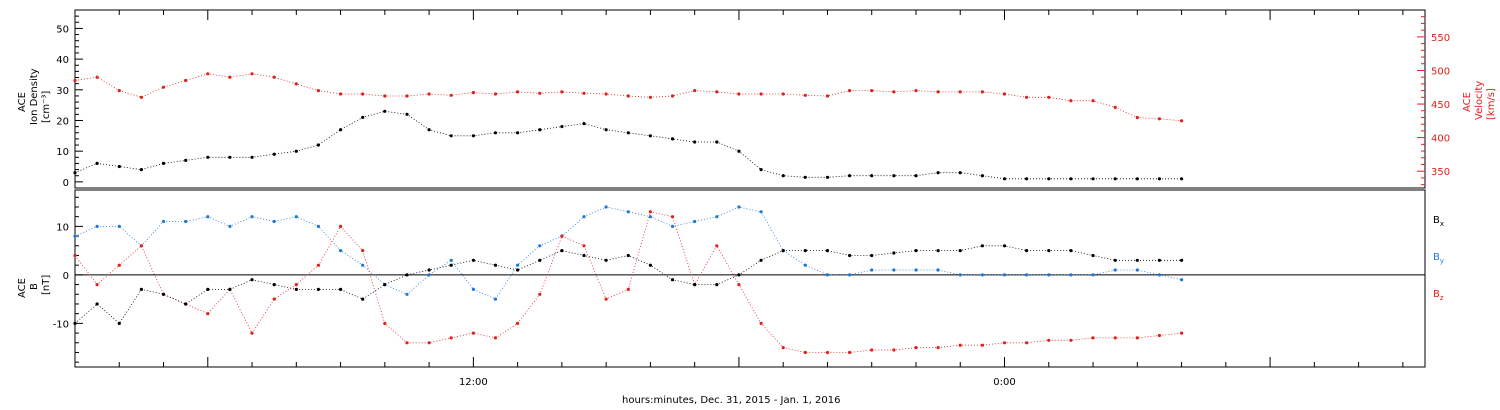 This screenshot has height=410, width=1500. I want to click on y1r-tick-label: 400, so click(1440, 139).